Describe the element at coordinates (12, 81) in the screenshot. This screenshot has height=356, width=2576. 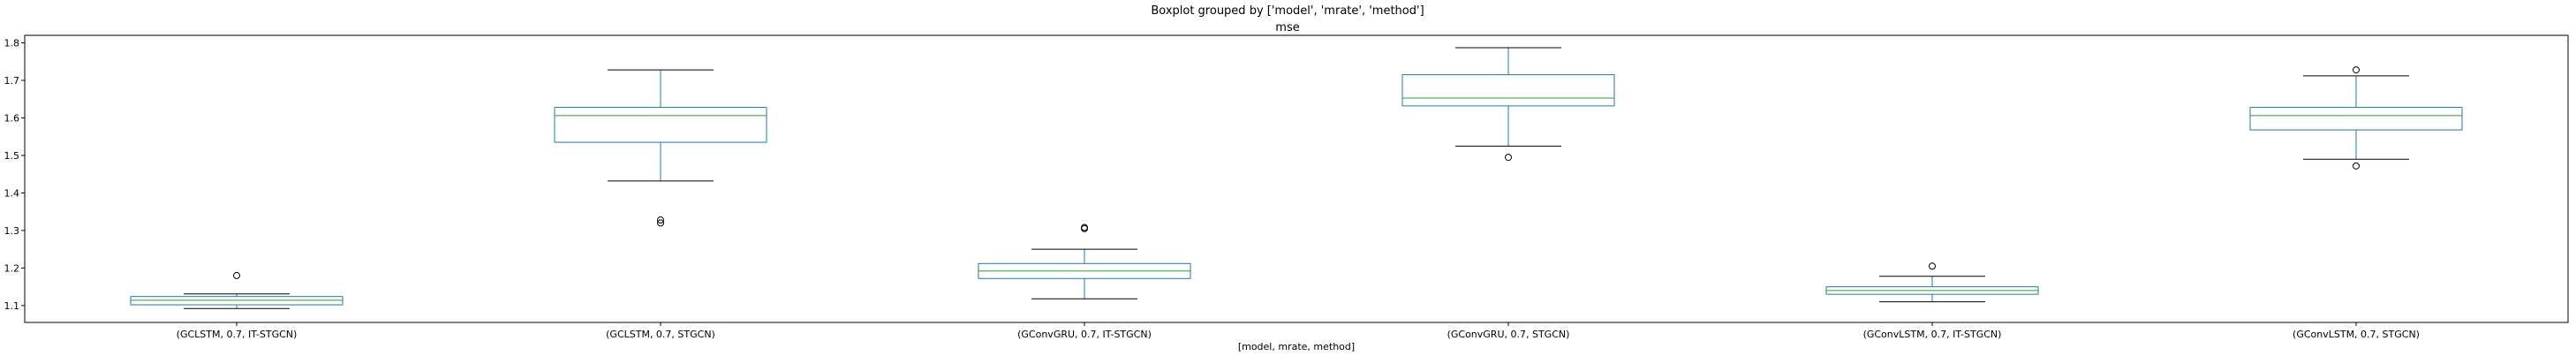
I see `y-tick-label: 1.7` at that location.